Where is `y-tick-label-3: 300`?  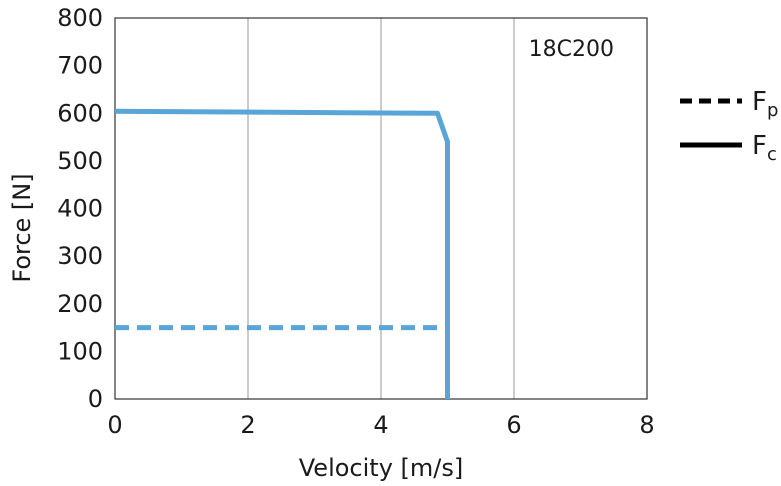 y-tick-label-3: 300 is located at coordinates (80, 256).